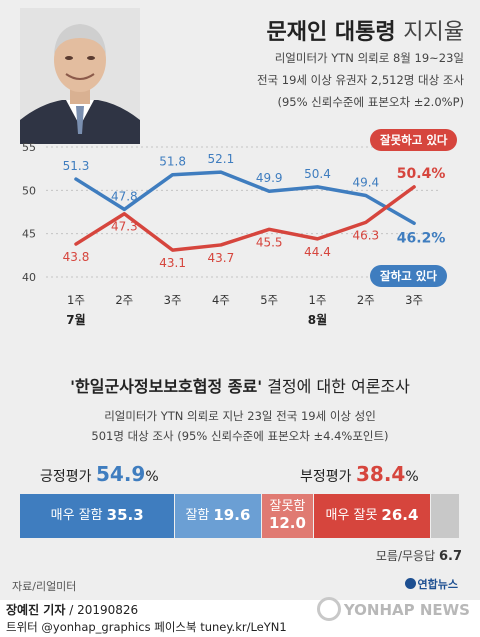  I want to click on bar-value: 35.3, so click(125, 515).